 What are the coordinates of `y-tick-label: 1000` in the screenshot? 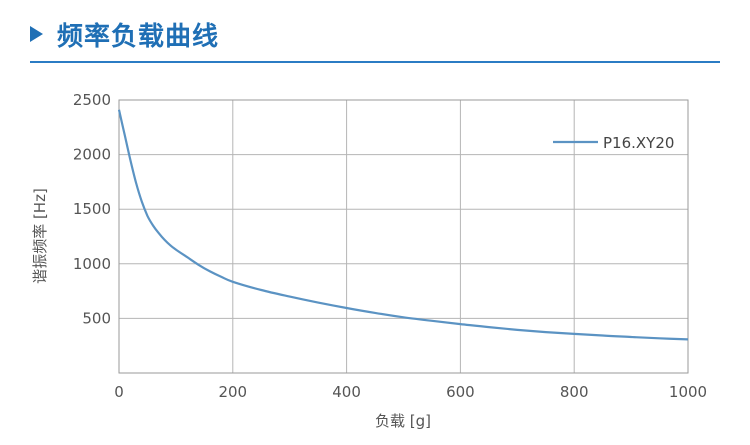 It's located at (92, 264).